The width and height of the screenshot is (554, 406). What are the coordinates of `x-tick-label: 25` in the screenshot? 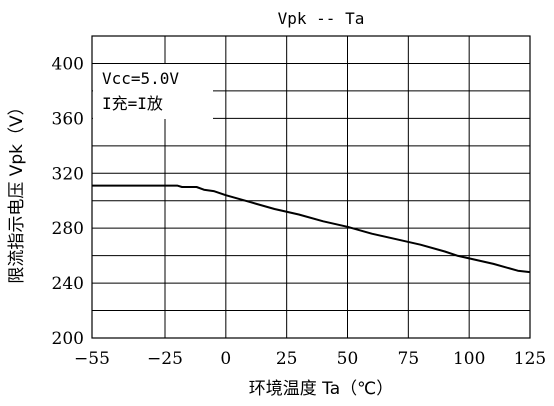 It's located at (287, 359).